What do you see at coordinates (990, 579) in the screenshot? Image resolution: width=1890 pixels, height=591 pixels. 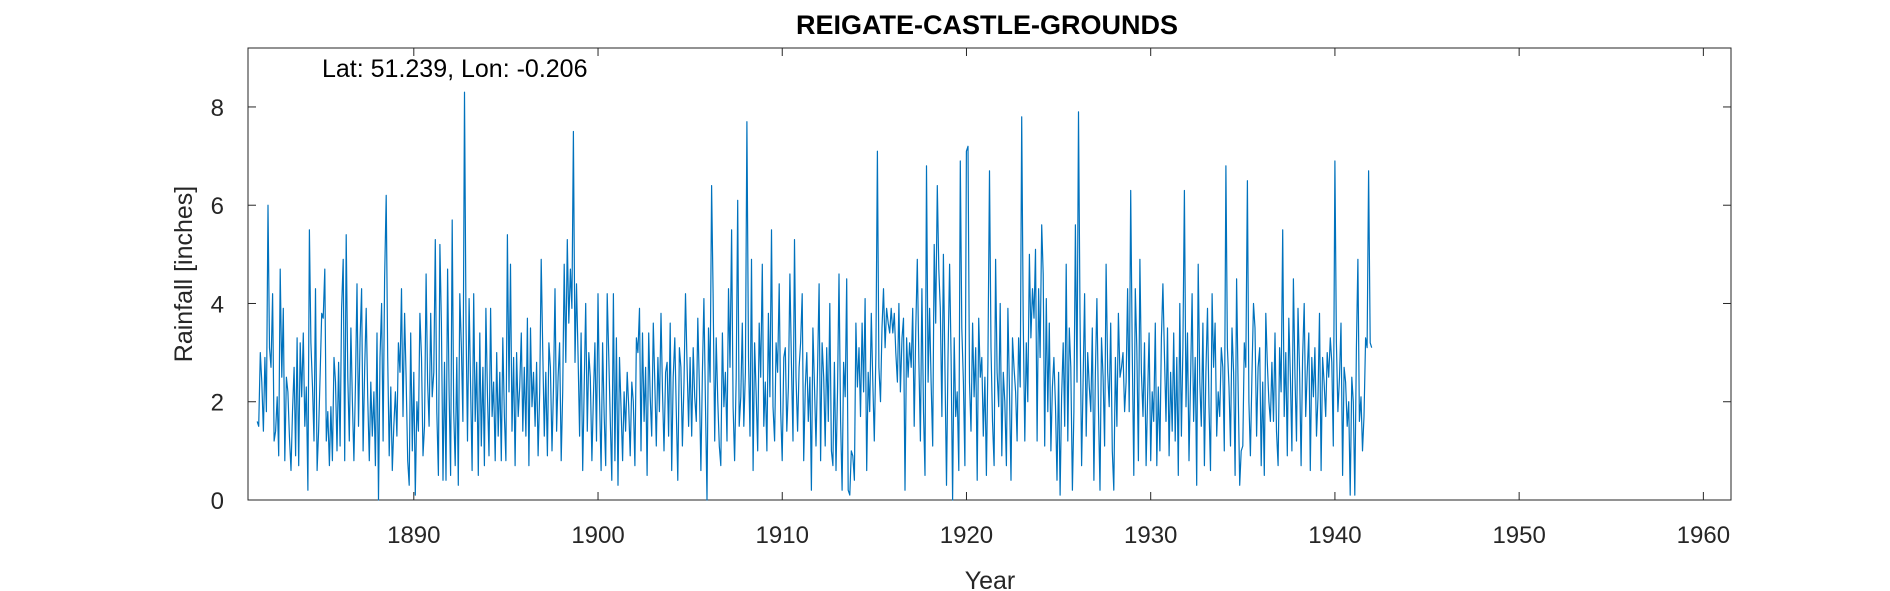 I see `x-axis-label: Year` at bounding box center [990, 579].